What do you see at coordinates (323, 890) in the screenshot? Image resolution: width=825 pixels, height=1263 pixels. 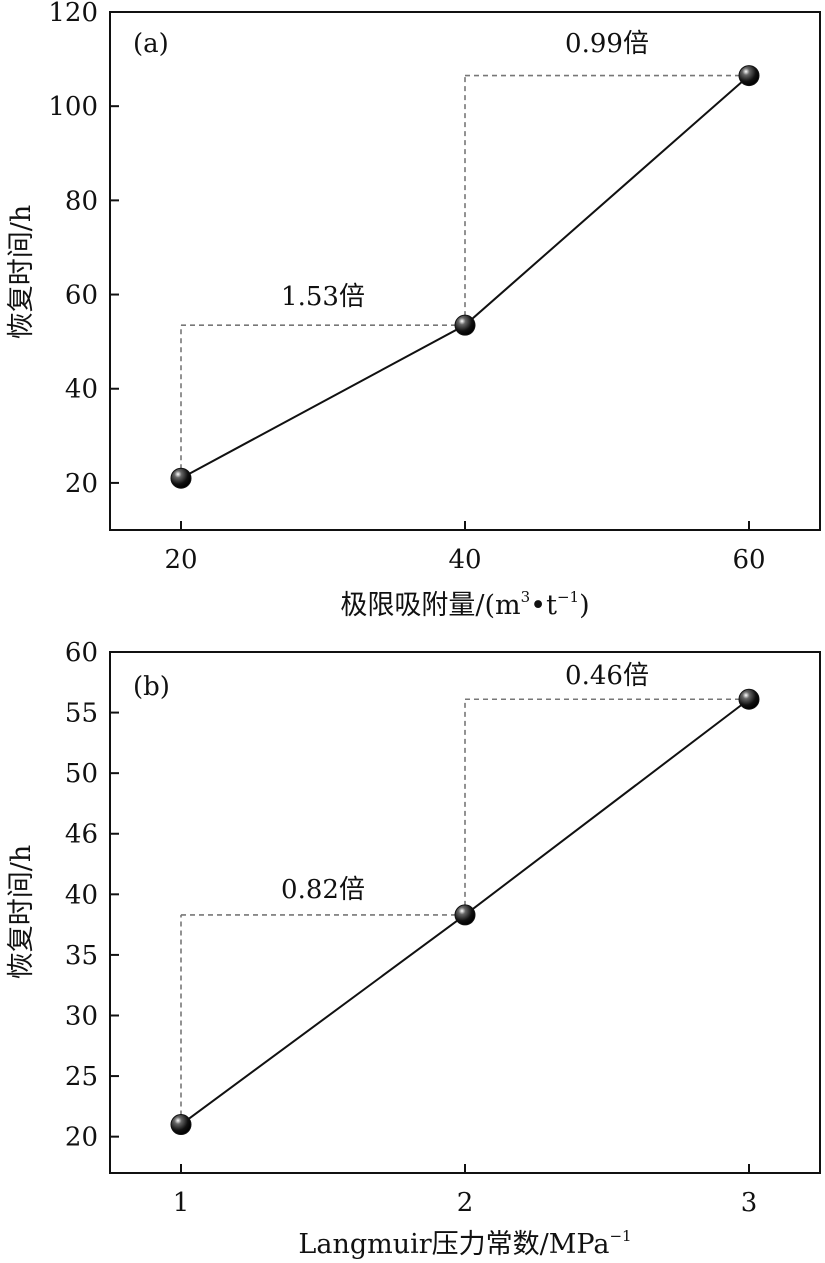 I see `ratio-annotation: 0.82倍` at bounding box center [323, 890].